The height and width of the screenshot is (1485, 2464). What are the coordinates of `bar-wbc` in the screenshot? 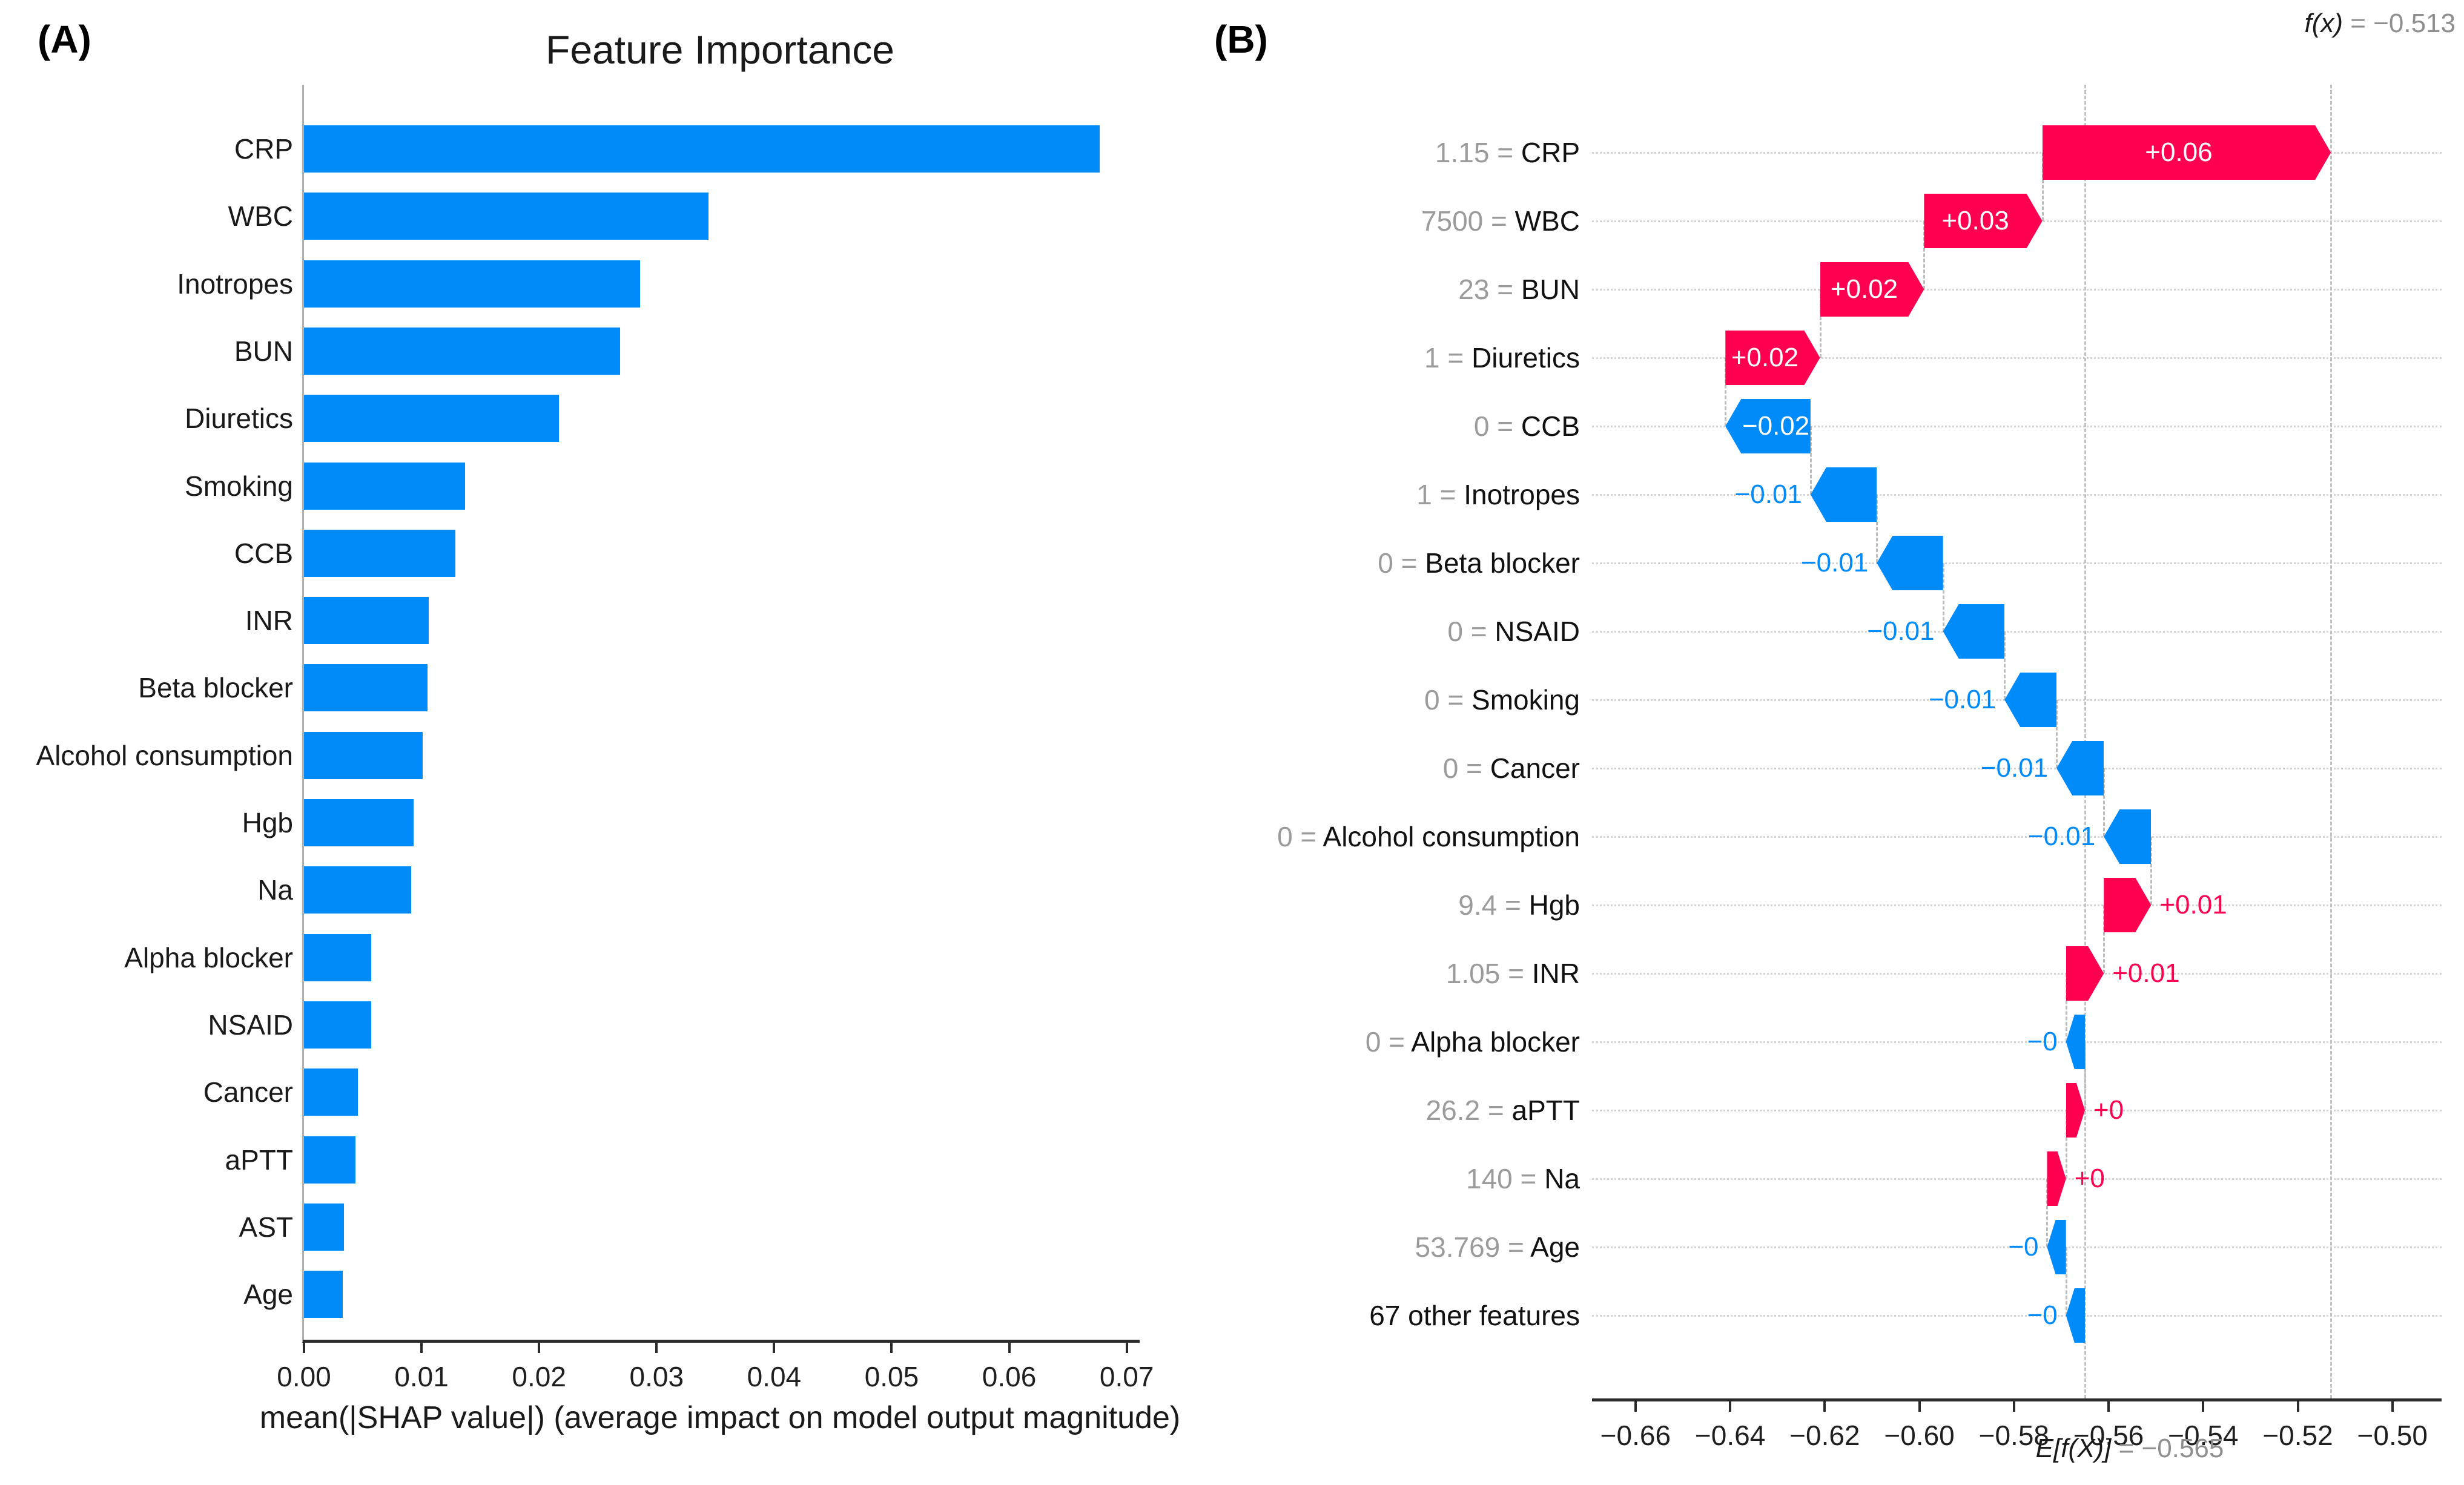 It's located at (506, 216).